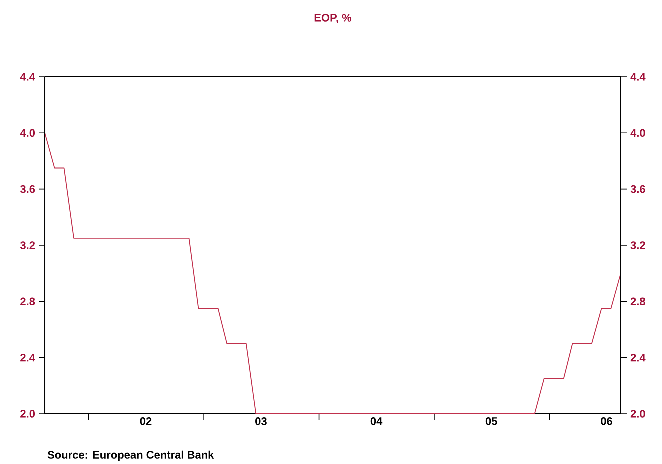 This screenshot has width=662, height=464. I want to click on y2-tick-label: 4.0, so click(28, 133).